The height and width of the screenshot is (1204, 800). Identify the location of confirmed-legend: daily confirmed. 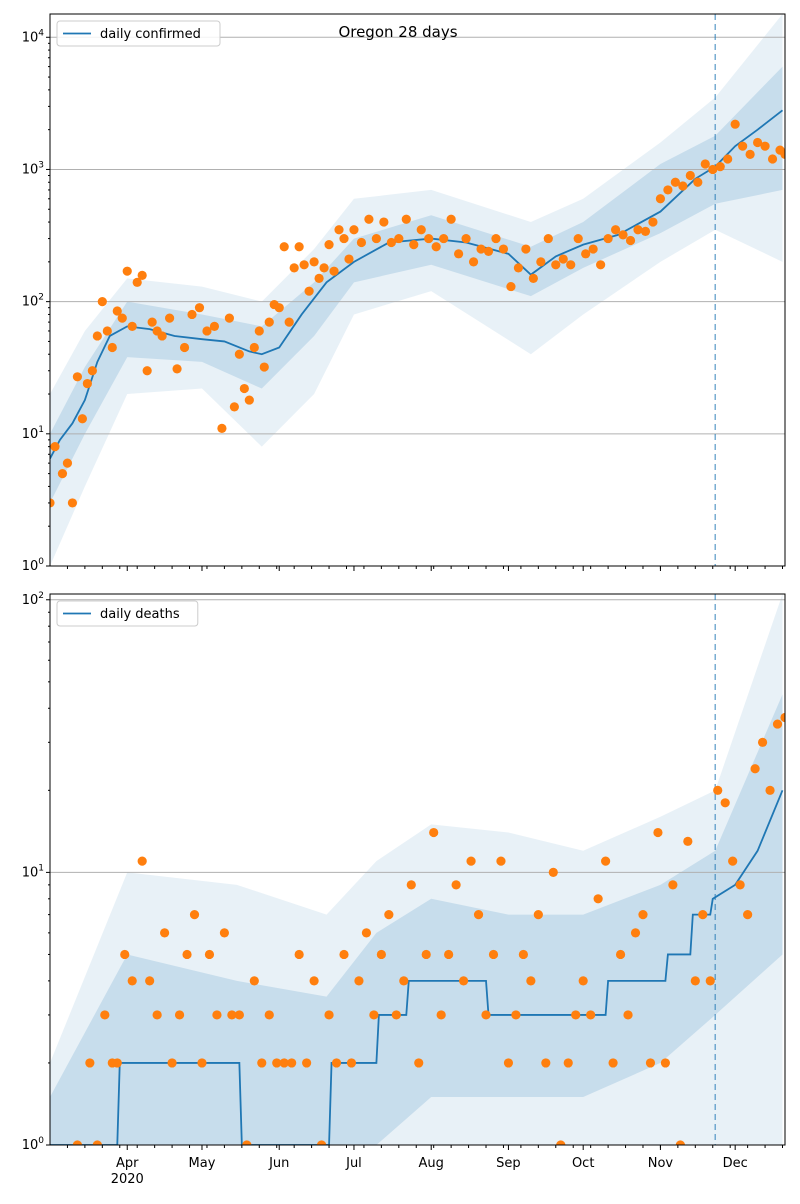
(138, 33).